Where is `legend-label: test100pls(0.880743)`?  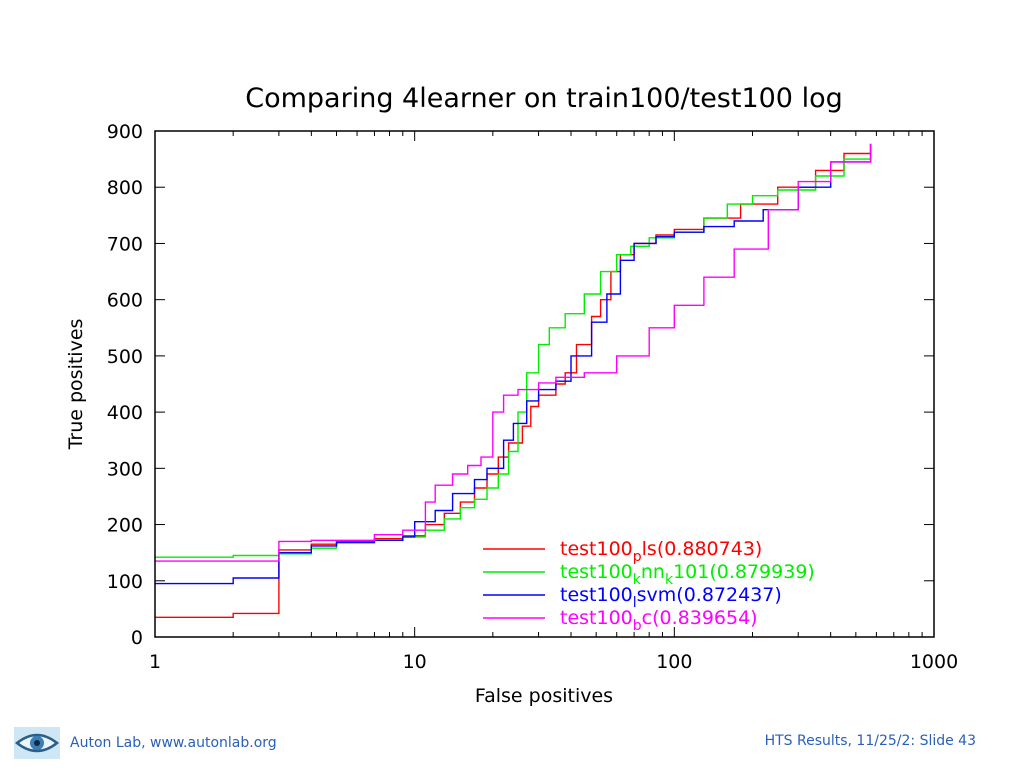
legend-label: test100pls(0.880743) is located at coordinates (661, 551).